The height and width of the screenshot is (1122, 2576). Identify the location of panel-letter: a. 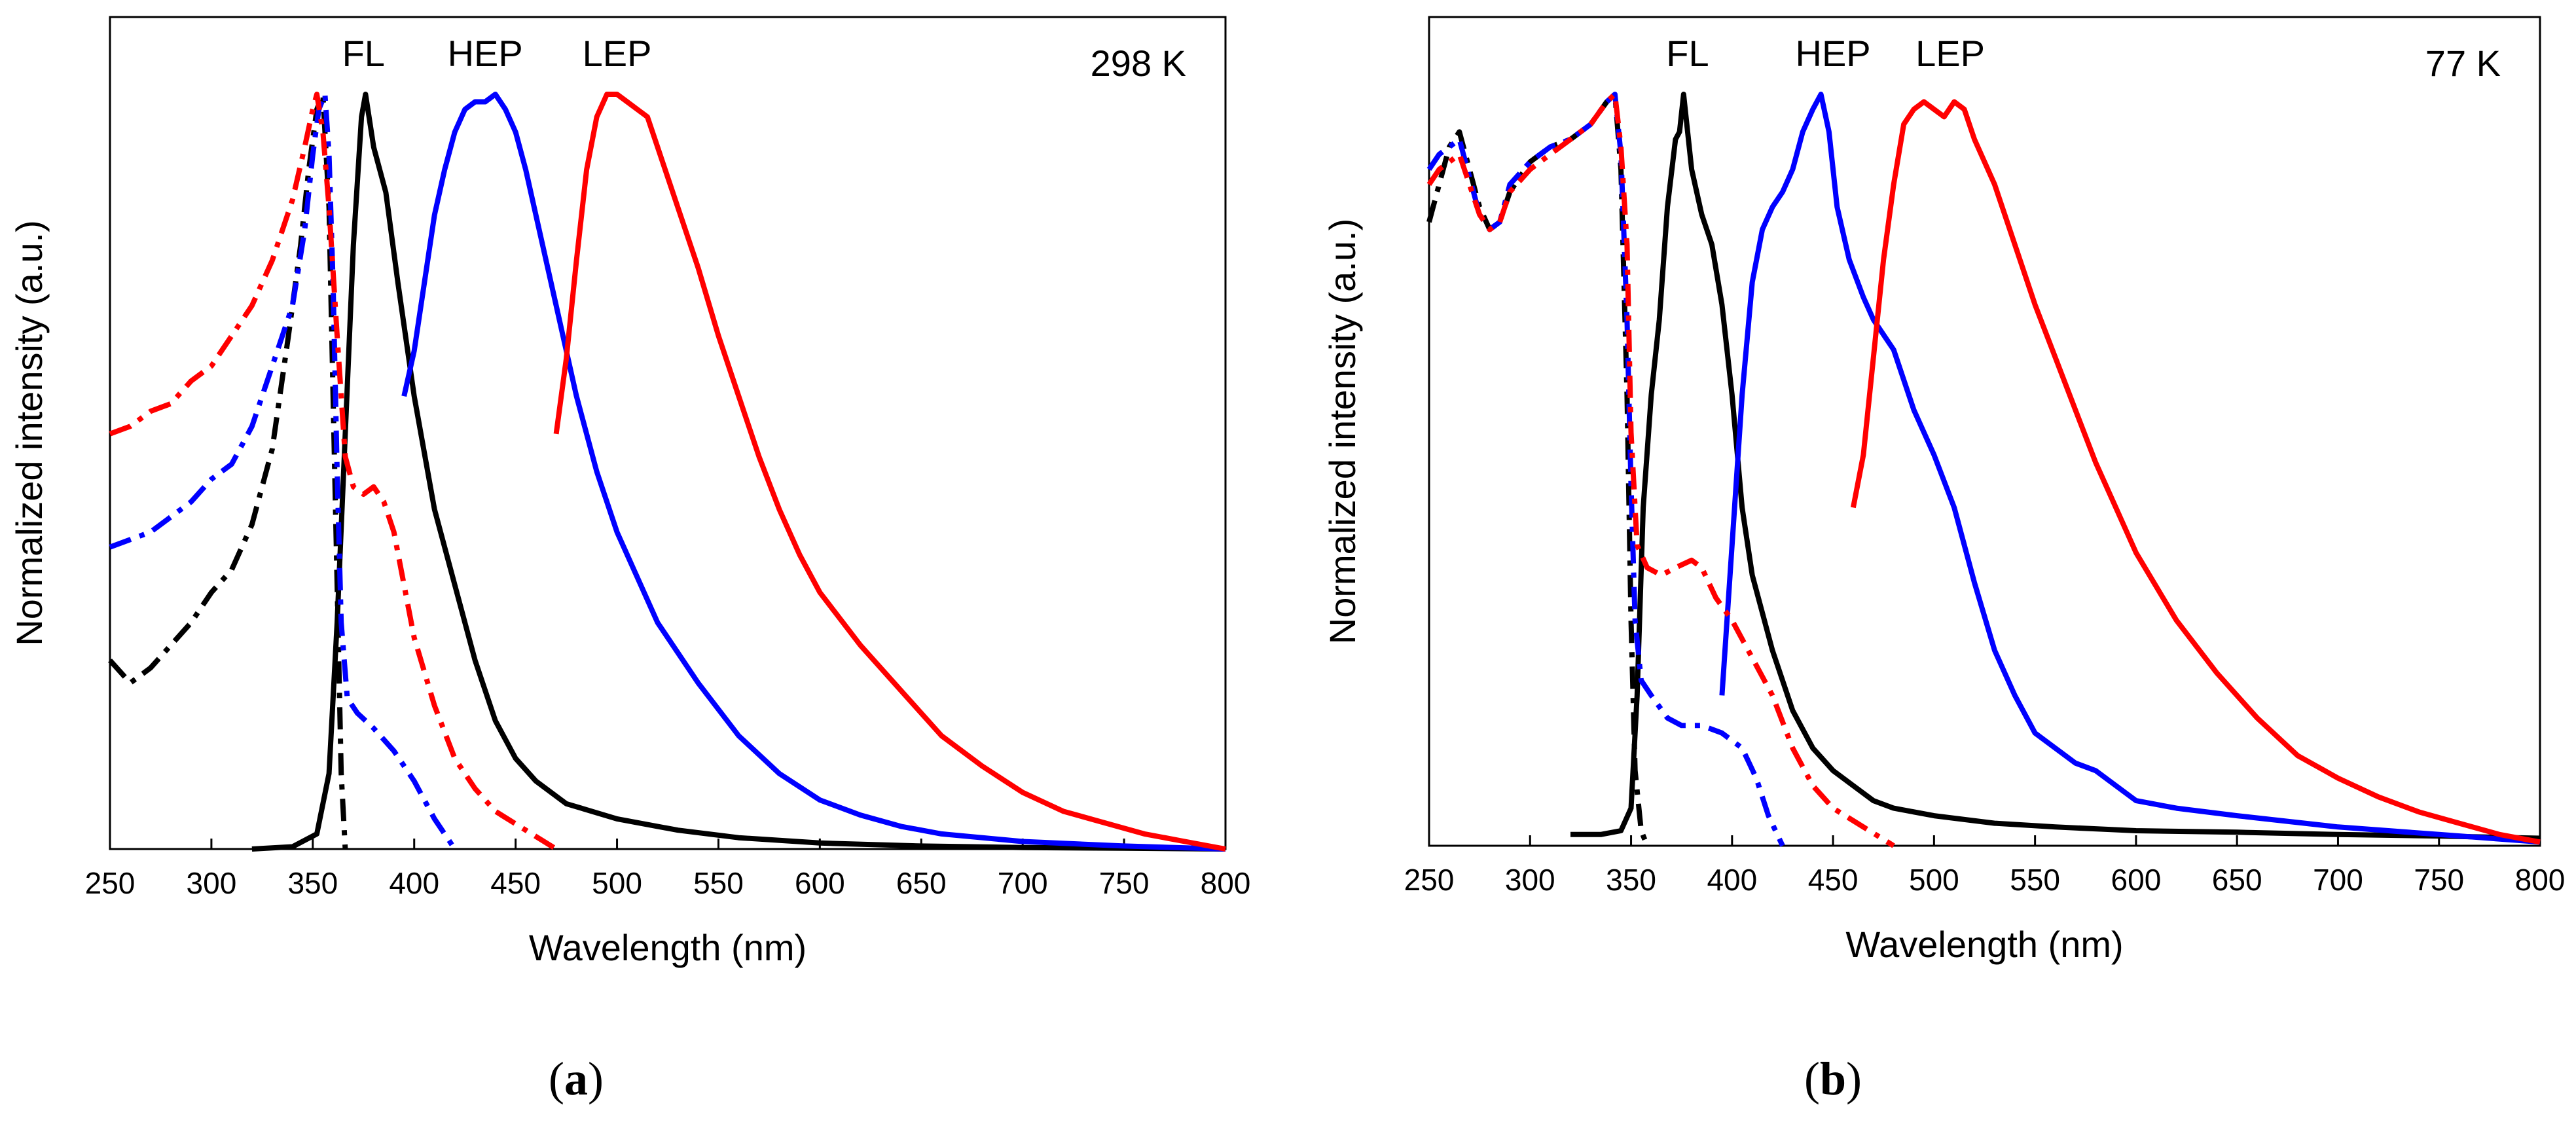
(576, 1079).